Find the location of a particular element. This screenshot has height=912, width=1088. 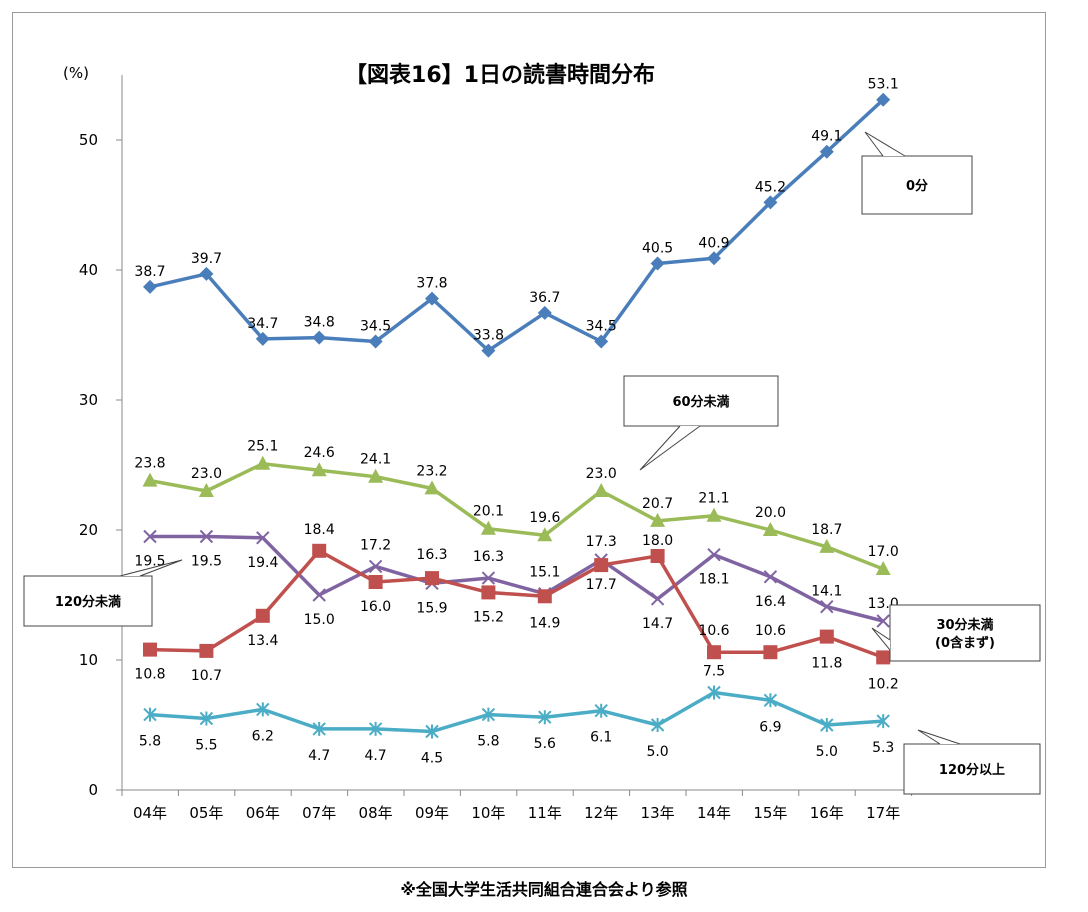

x-tick-label: 10年 is located at coordinates (488, 813).